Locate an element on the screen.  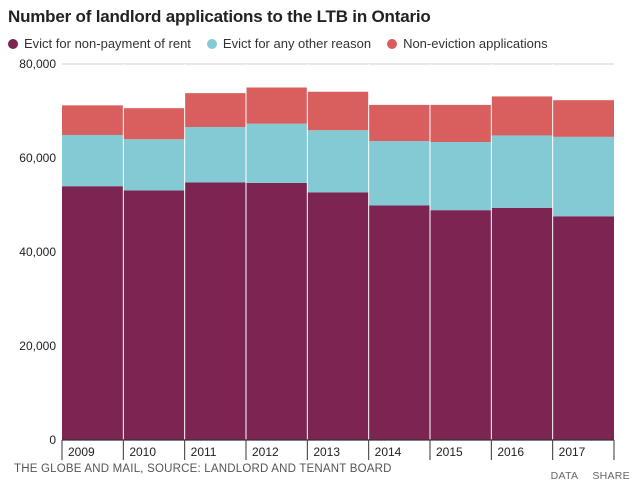
legend-item-noneviction: Non-eviction applications is located at coordinates (467, 43).